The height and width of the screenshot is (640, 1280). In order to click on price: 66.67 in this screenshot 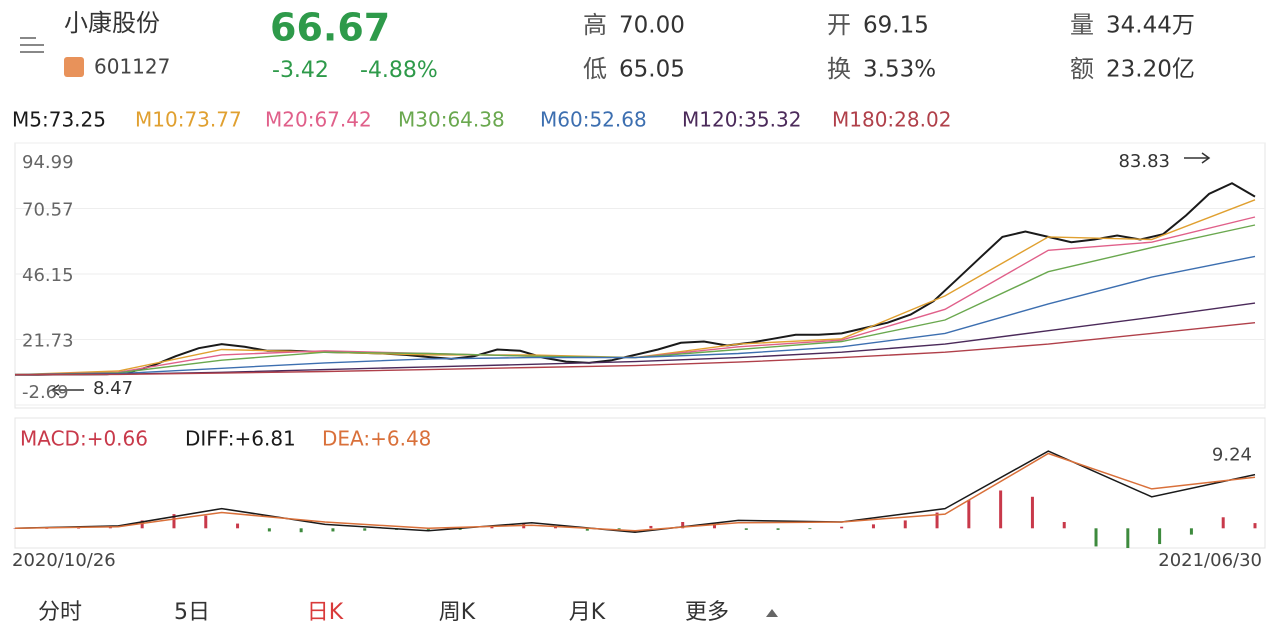, I will do `click(330, 28)`.